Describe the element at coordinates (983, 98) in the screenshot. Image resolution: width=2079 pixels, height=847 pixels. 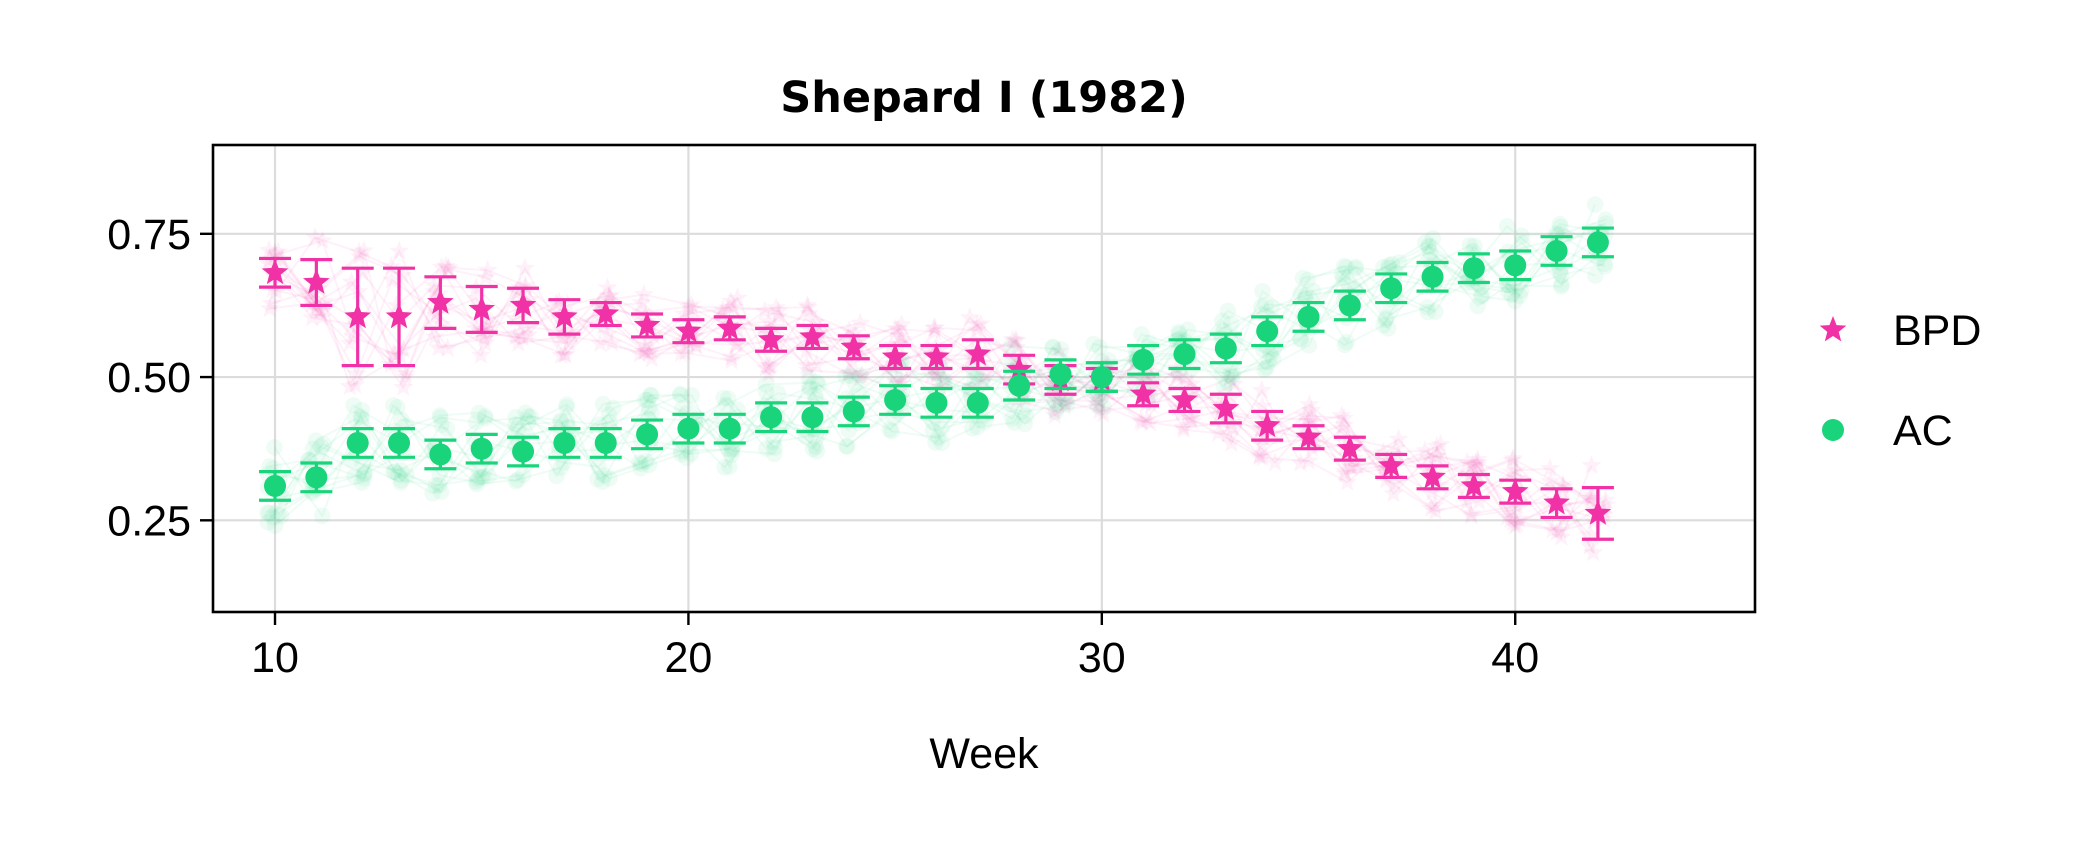
I see `chart-title: Shepard I (1982)` at that location.